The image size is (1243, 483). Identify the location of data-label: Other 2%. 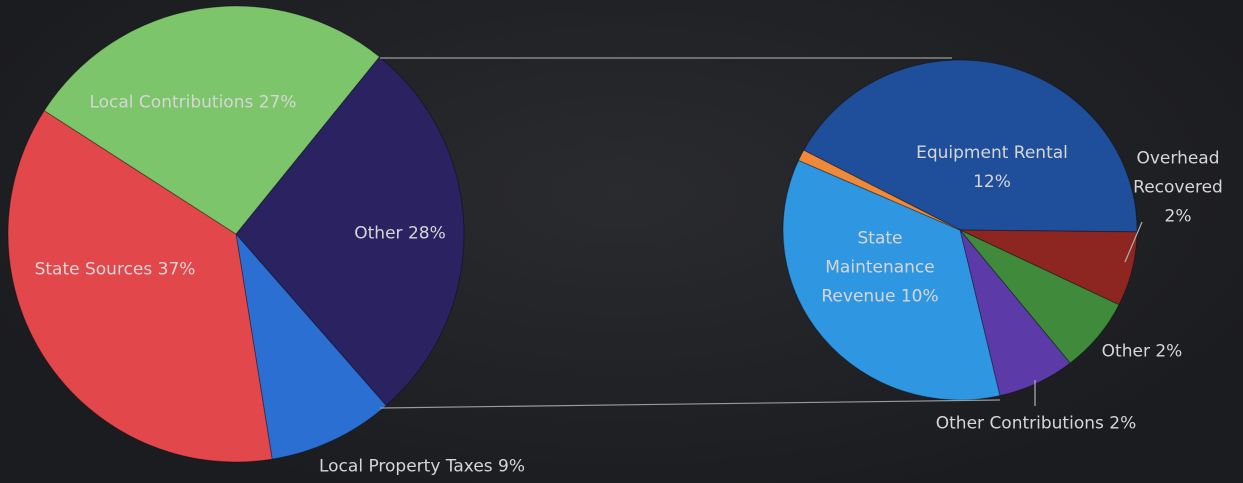
(1142, 351).